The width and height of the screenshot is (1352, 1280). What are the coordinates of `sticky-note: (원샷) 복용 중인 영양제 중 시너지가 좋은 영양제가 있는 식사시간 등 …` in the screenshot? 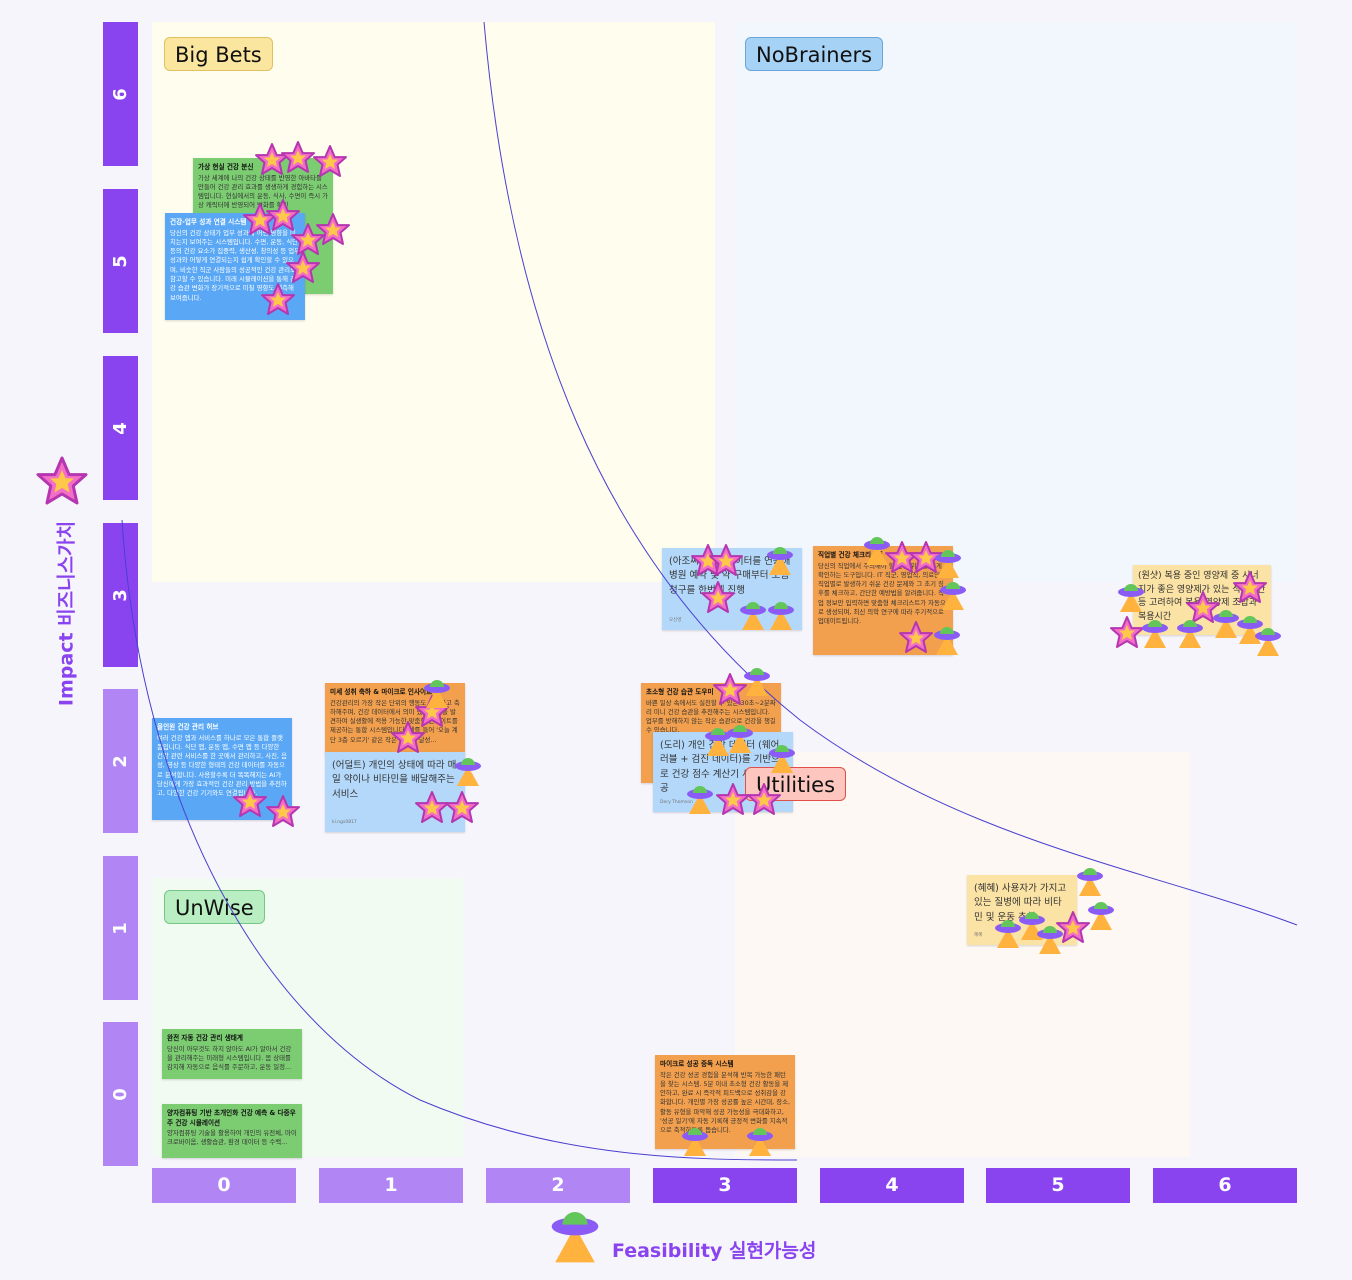 It's located at (1202, 600).